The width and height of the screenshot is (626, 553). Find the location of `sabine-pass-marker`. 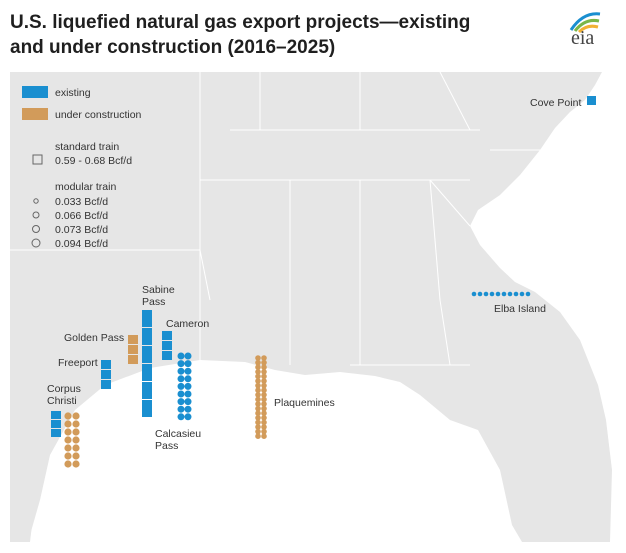

sabine-pass-marker is located at coordinates (147, 363).